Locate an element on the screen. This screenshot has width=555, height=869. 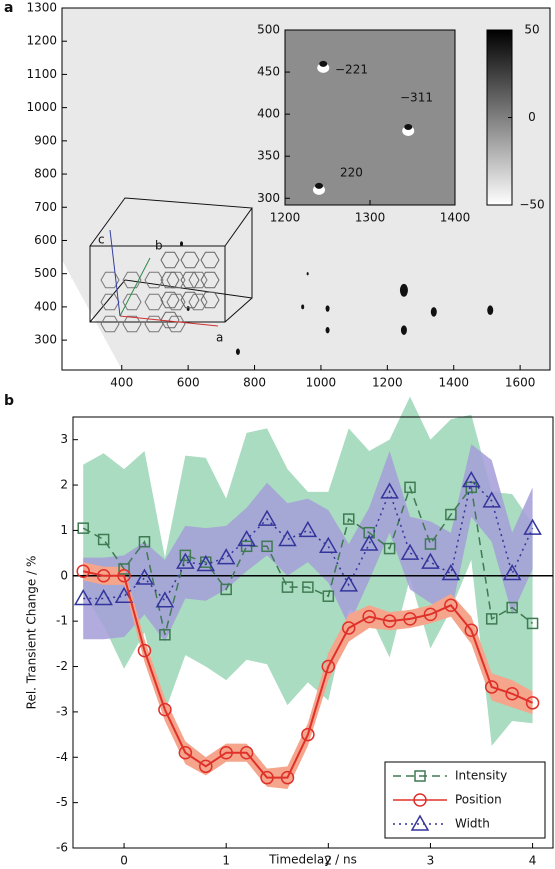
y-tick-label: 700 is located at coordinates (45, 207).